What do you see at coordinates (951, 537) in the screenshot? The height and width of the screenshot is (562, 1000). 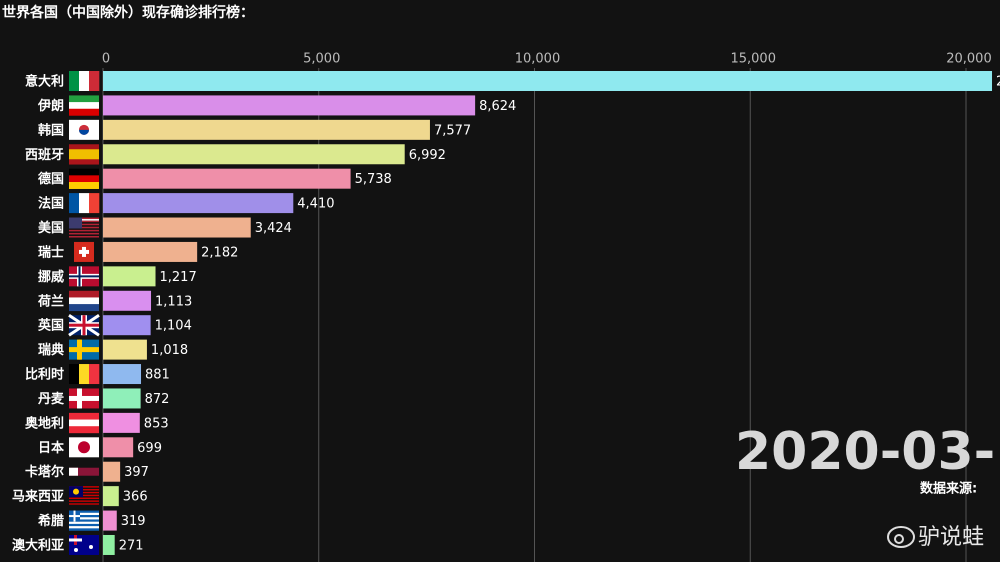 I see `watermark: 驴说蛙` at bounding box center [951, 537].